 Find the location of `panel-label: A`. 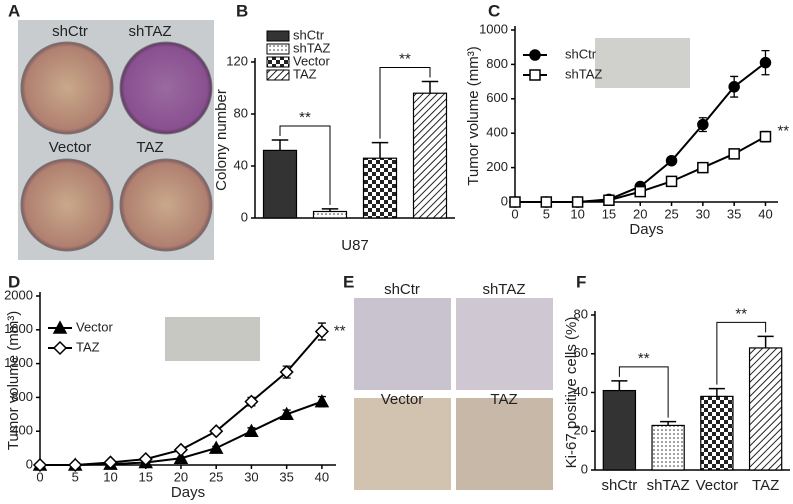

panel-label: A is located at coordinates (14, 10).